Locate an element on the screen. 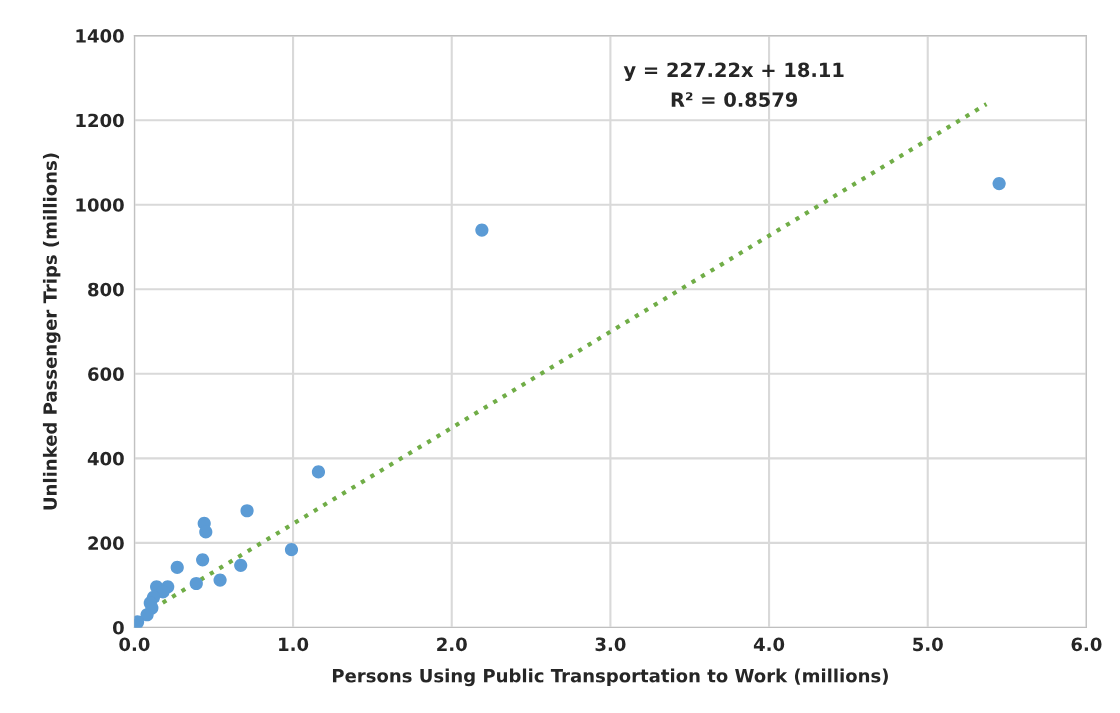 The width and height of the screenshot is (1120, 713). y-tick-label: 1000 is located at coordinates (100, 205).